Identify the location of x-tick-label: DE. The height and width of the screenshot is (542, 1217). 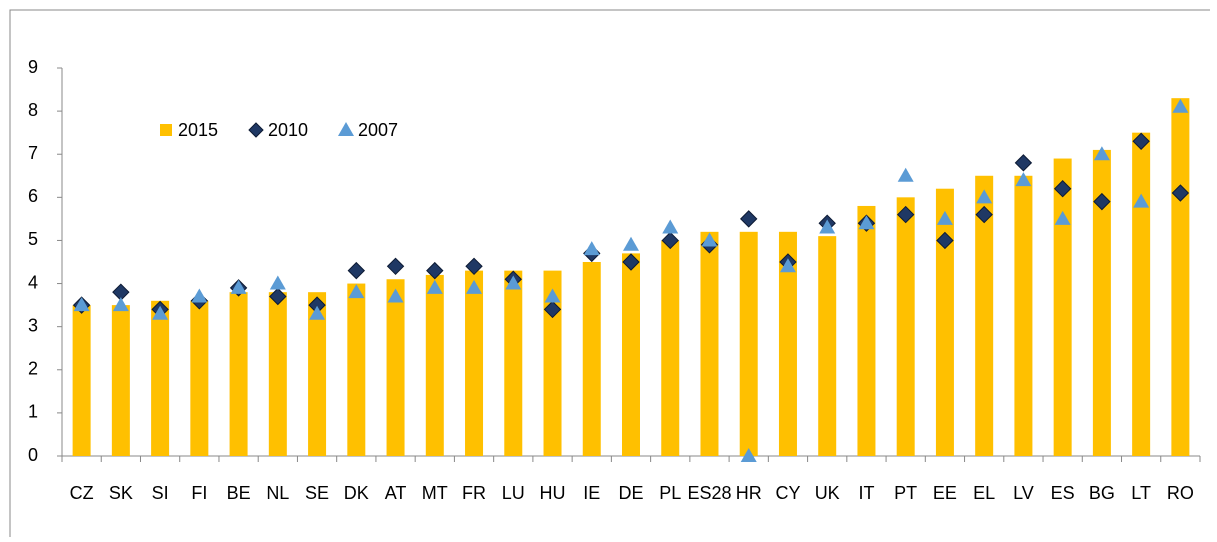
(630, 493).